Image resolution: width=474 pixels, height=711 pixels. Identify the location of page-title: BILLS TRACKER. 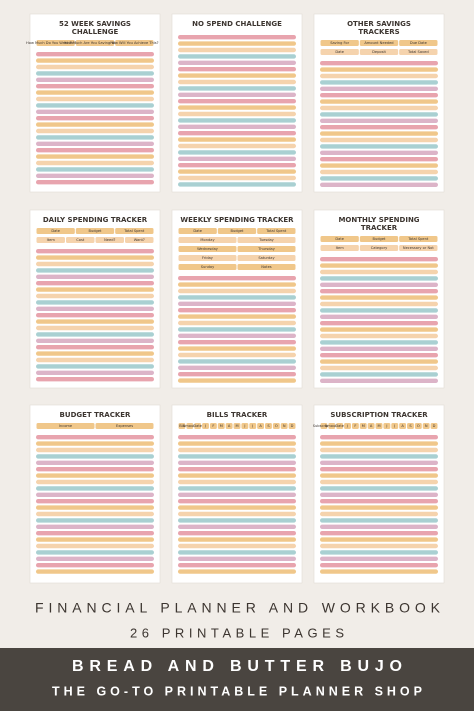
(237, 415).